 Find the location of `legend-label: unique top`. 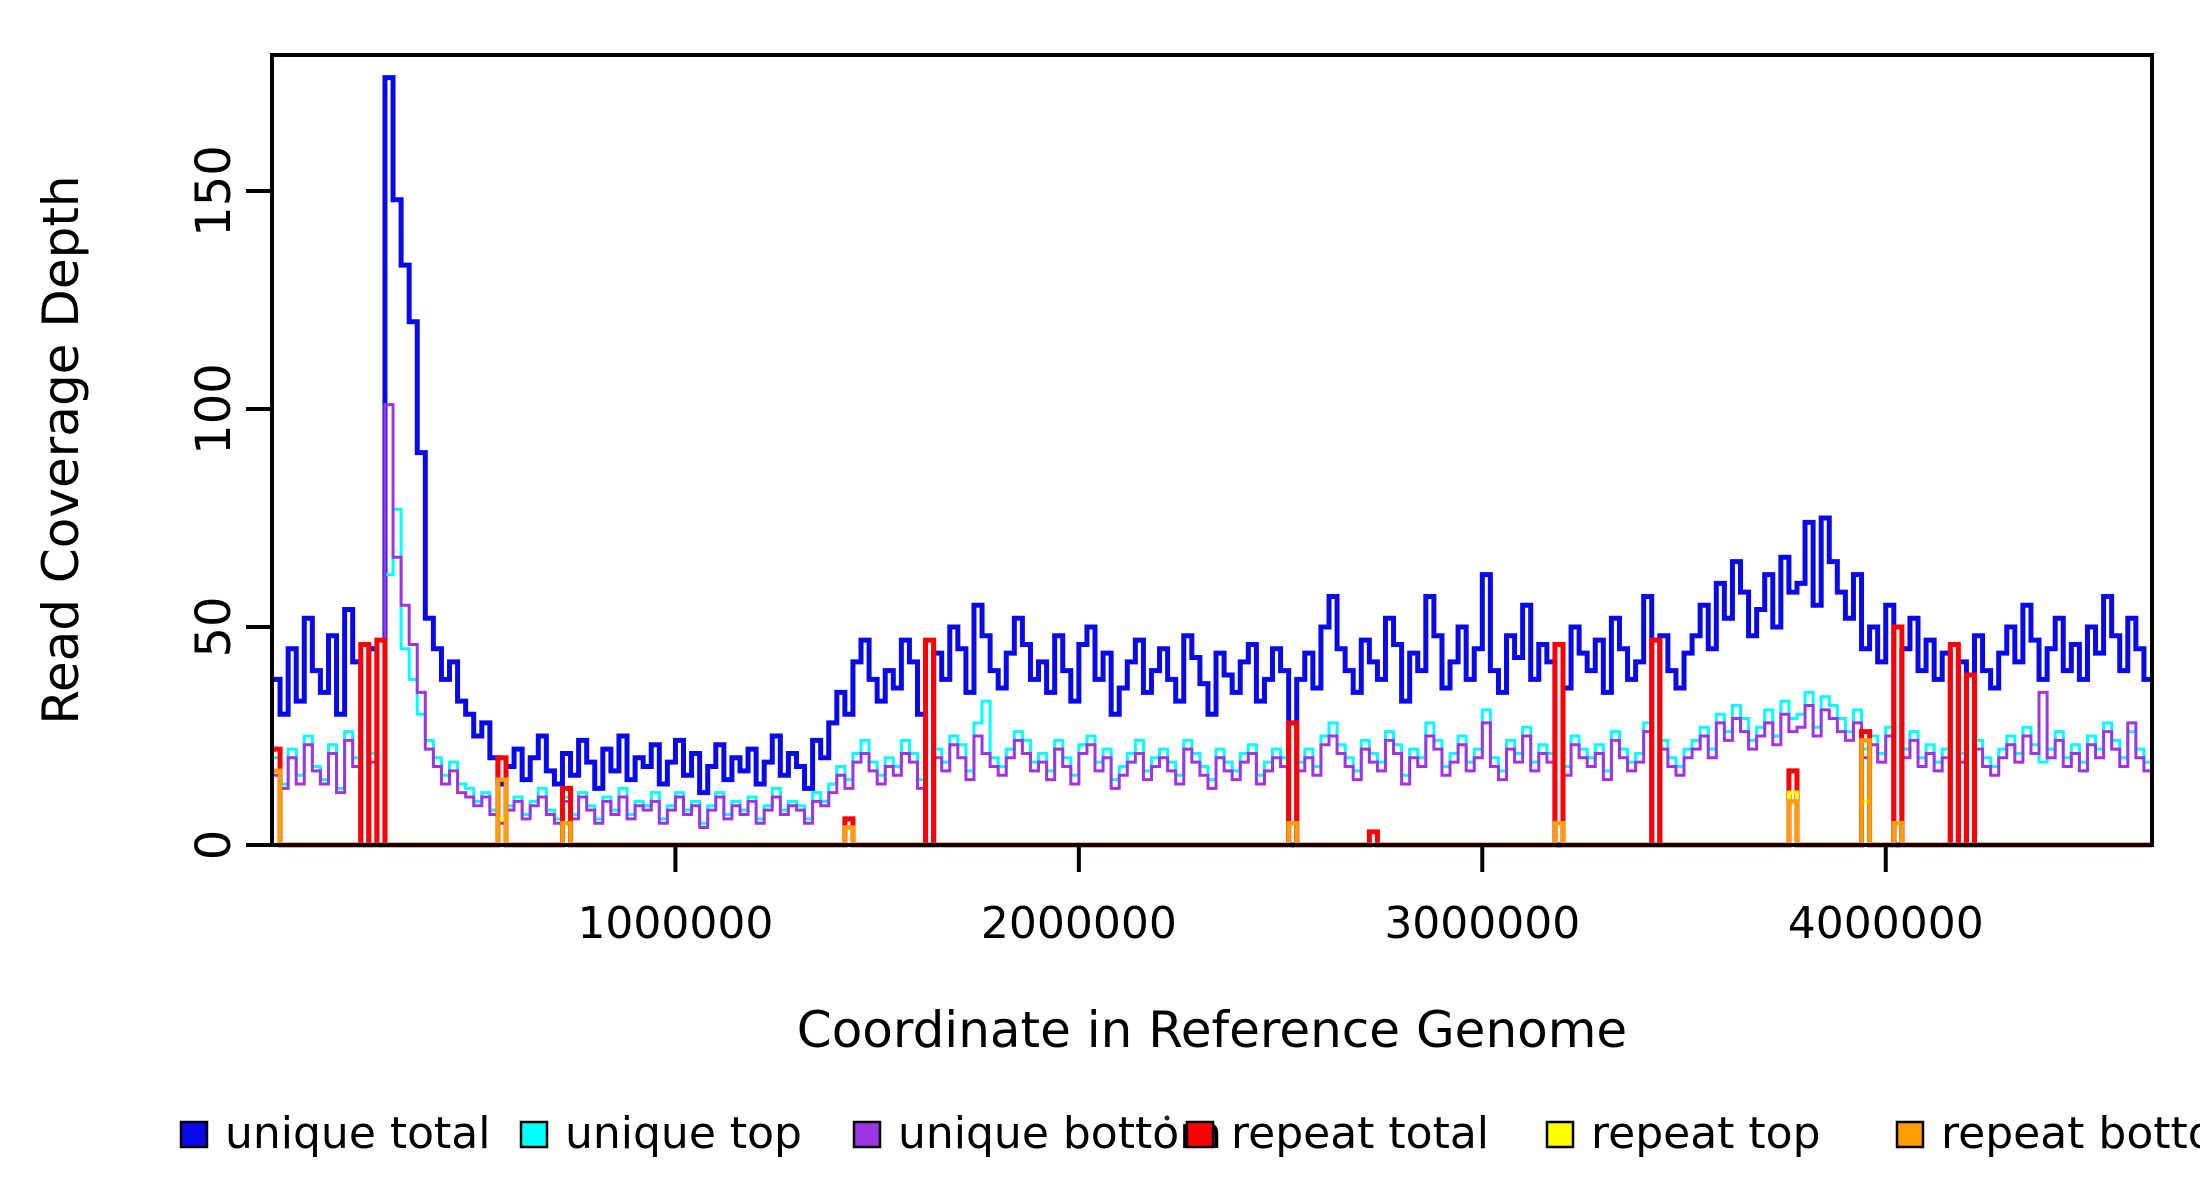

legend-label: unique top is located at coordinates (683, 1133).